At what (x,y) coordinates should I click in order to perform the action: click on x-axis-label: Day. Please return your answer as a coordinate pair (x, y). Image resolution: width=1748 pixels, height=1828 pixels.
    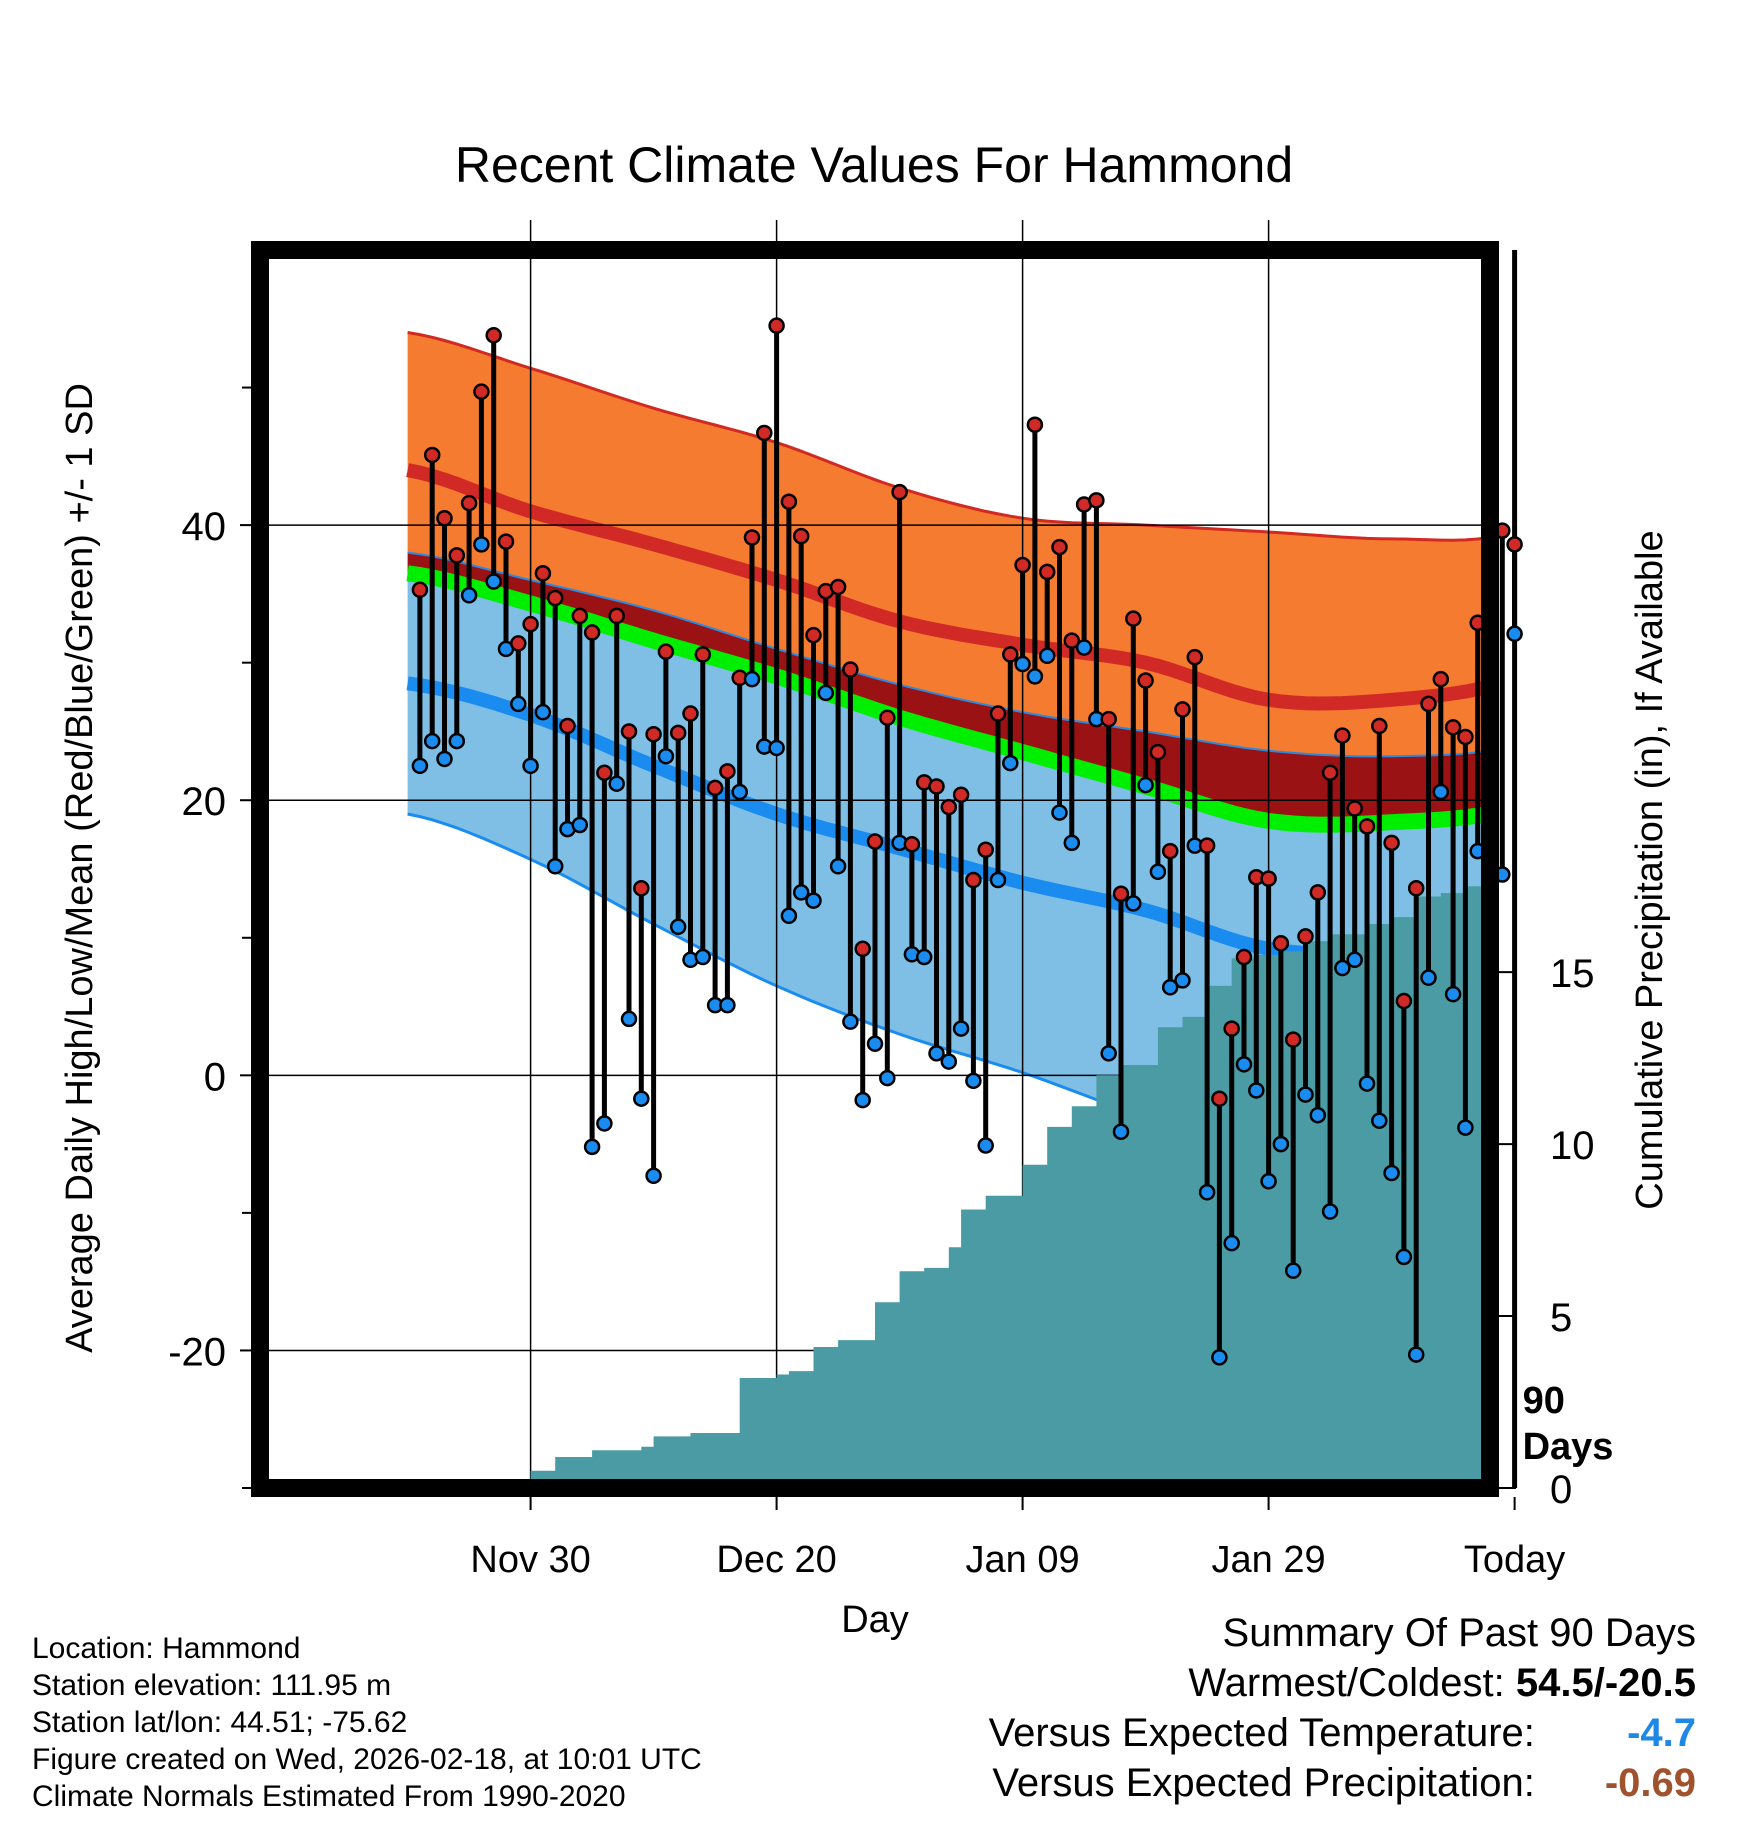
    Looking at the image, I should click on (875, 1620).